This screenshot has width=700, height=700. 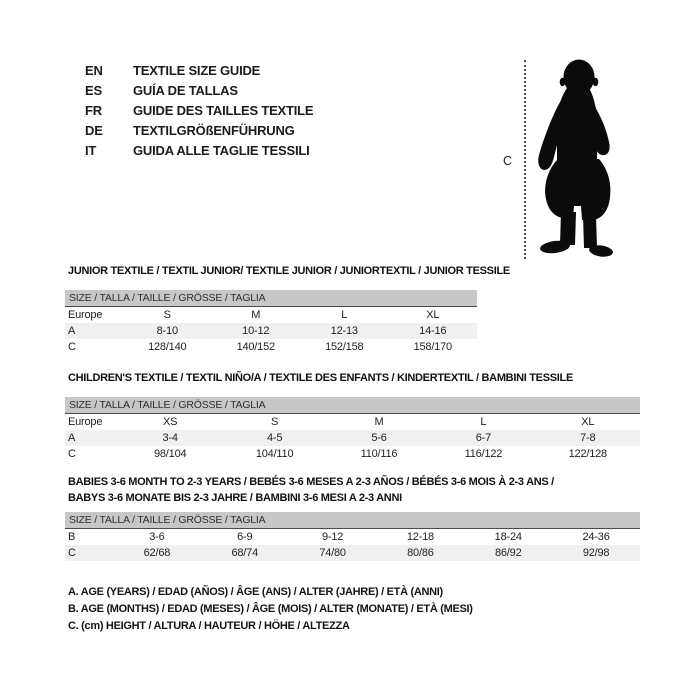 I want to click on table-cell: 10-12, so click(x=256, y=331).